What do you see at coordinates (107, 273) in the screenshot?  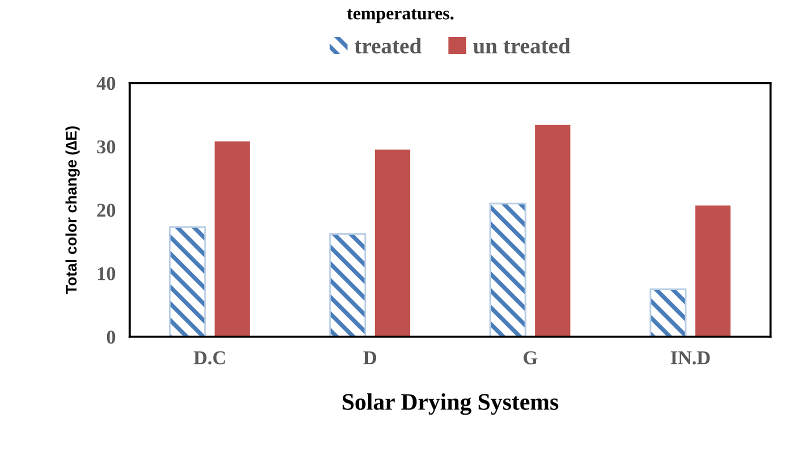 I see `y-tick-label: 10` at bounding box center [107, 273].